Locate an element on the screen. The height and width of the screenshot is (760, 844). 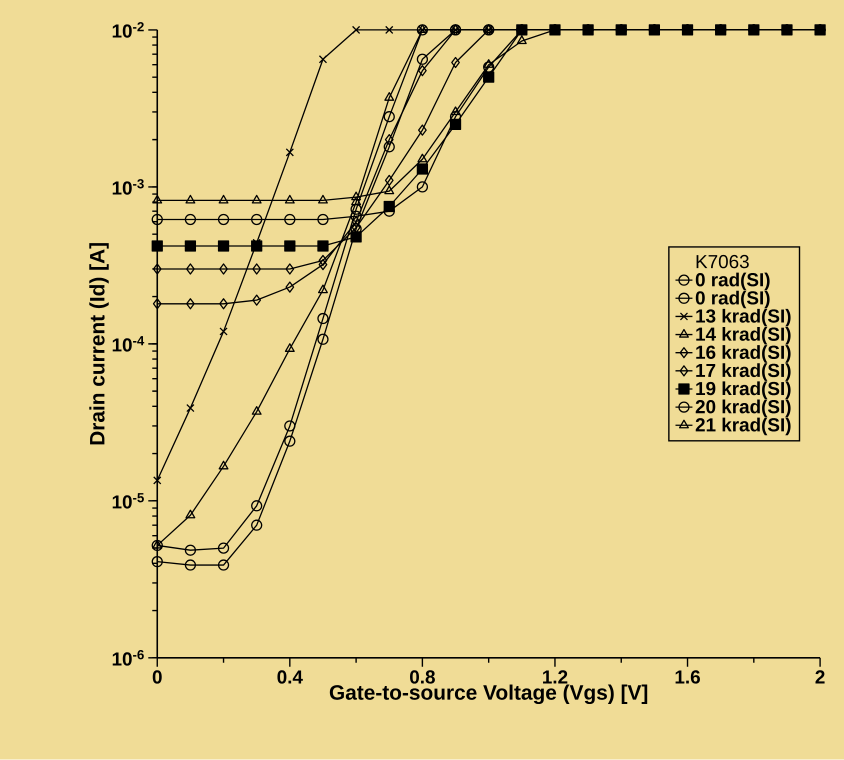
y-tick-label: 10$^{-2}$ is located at coordinates (128, 30).